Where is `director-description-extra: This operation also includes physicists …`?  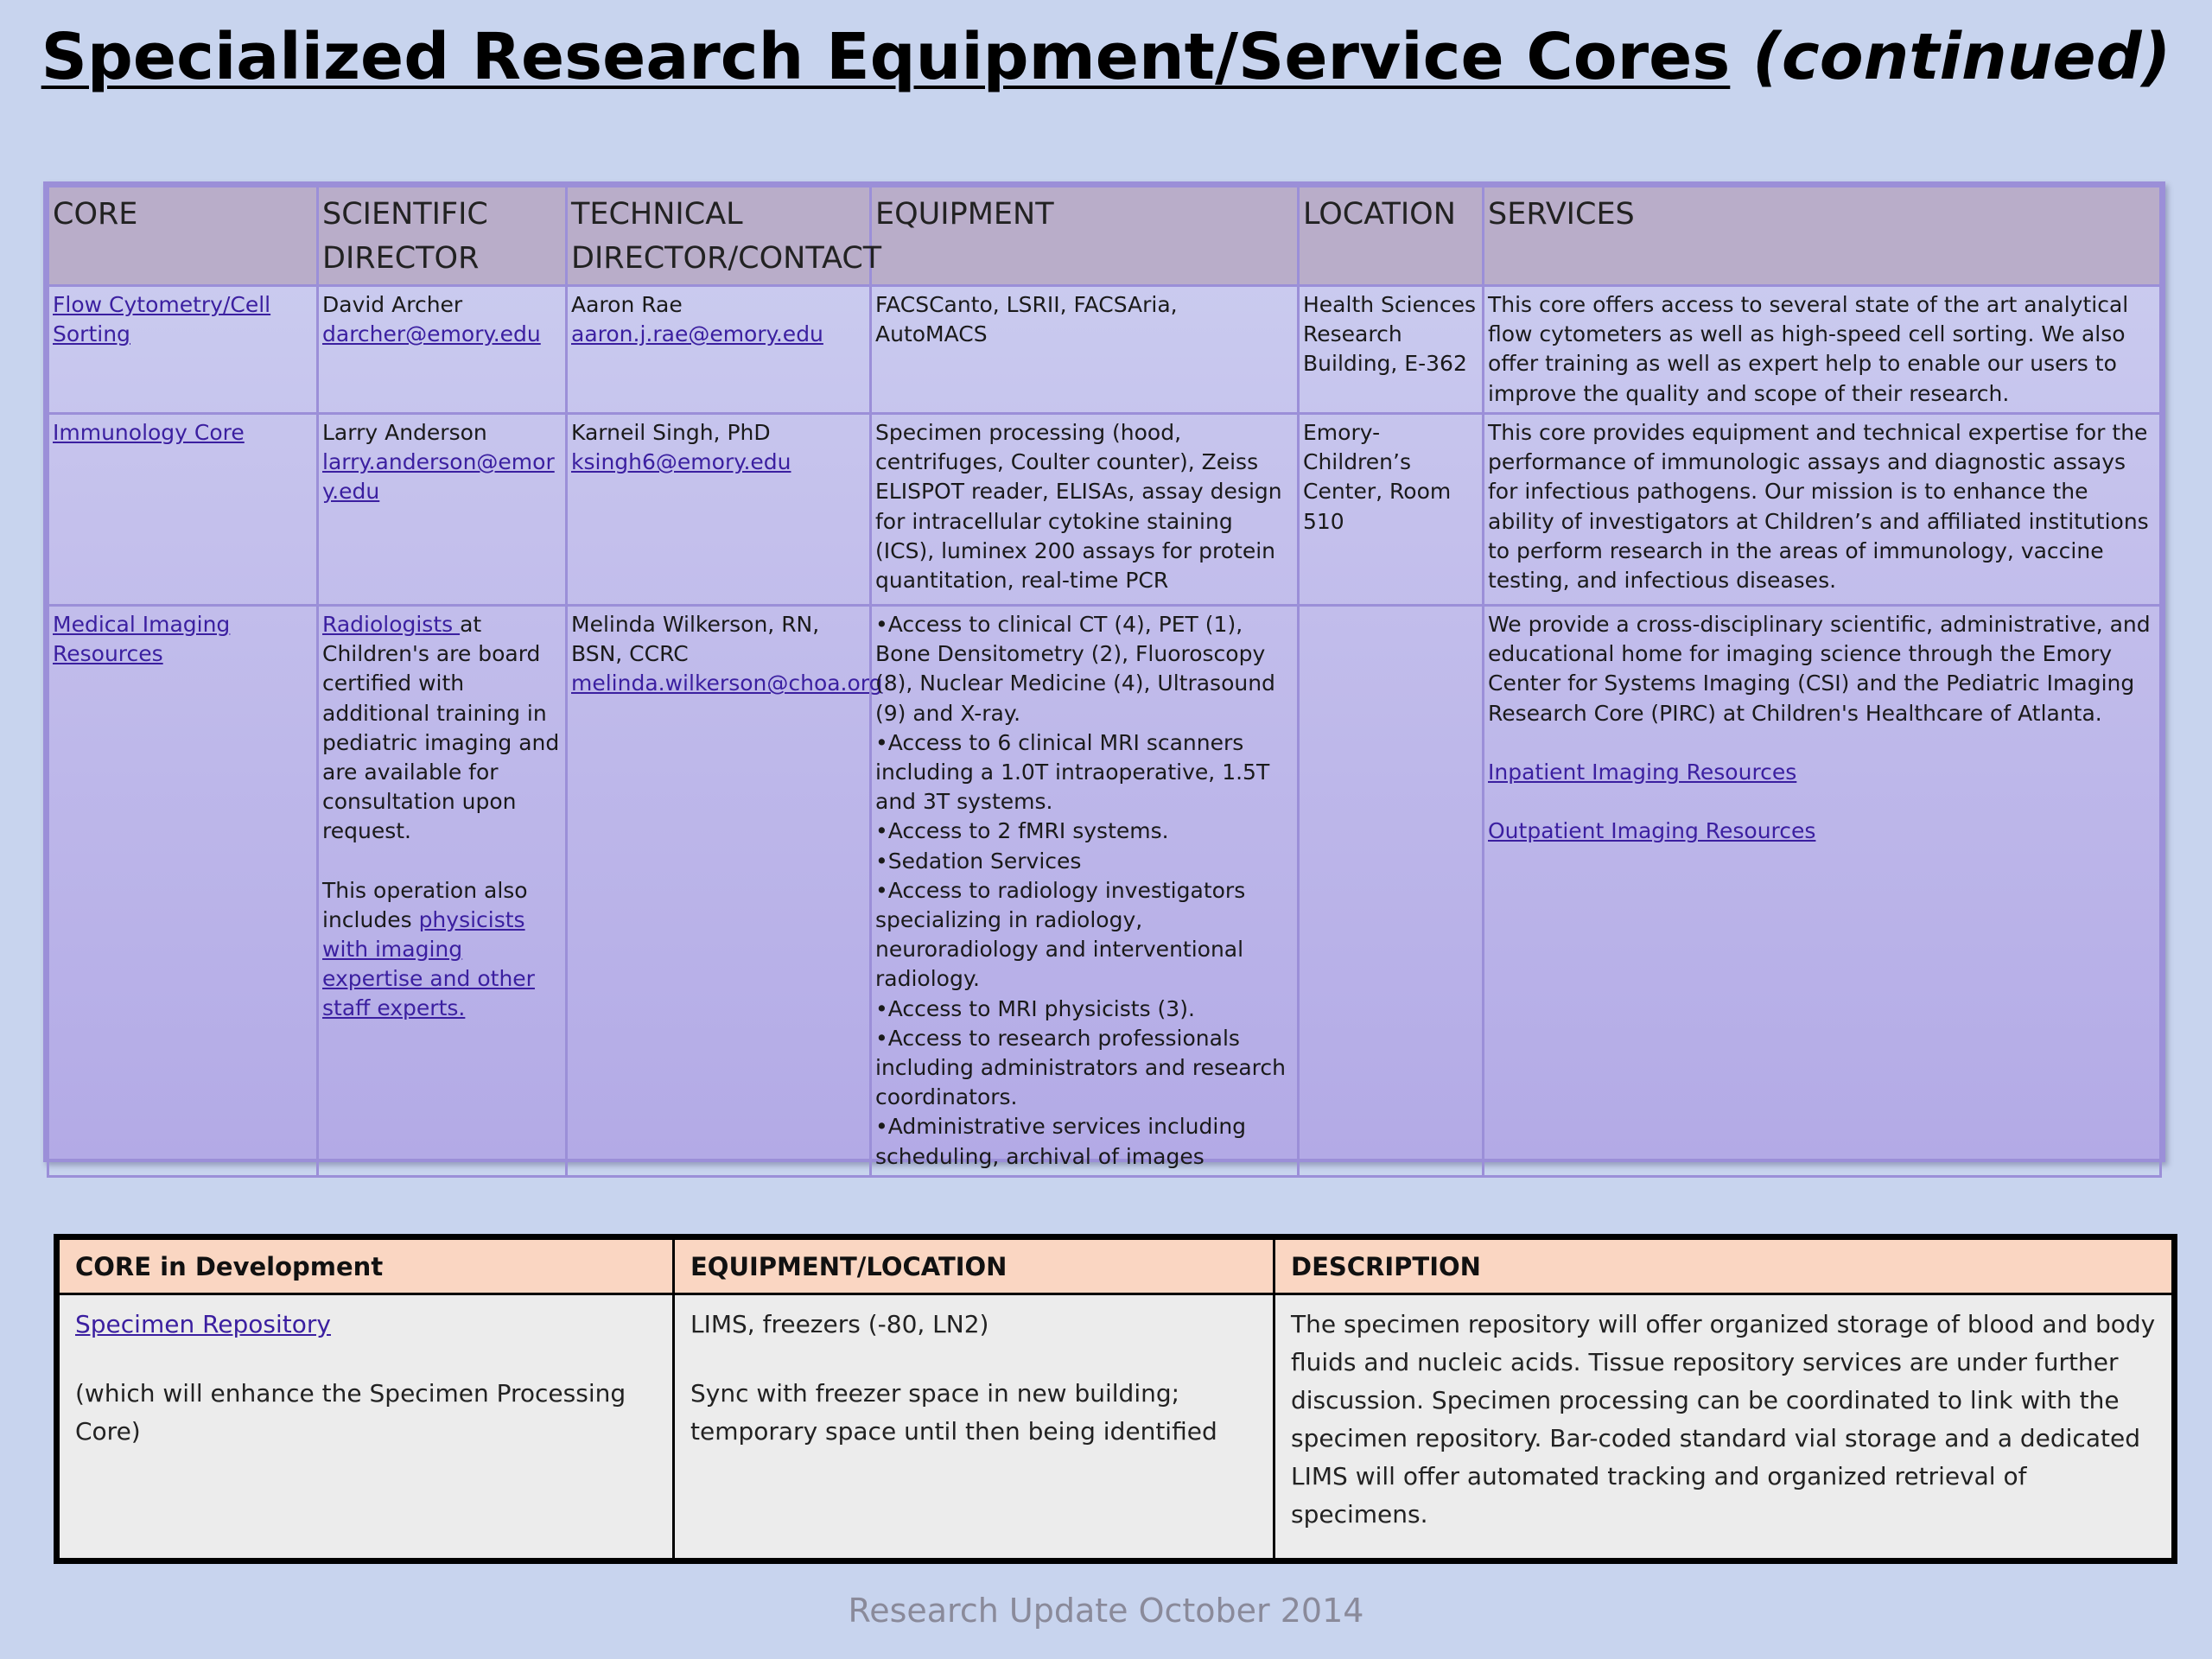 director-description-extra: This operation also includes physicists … is located at coordinates (442, 950).